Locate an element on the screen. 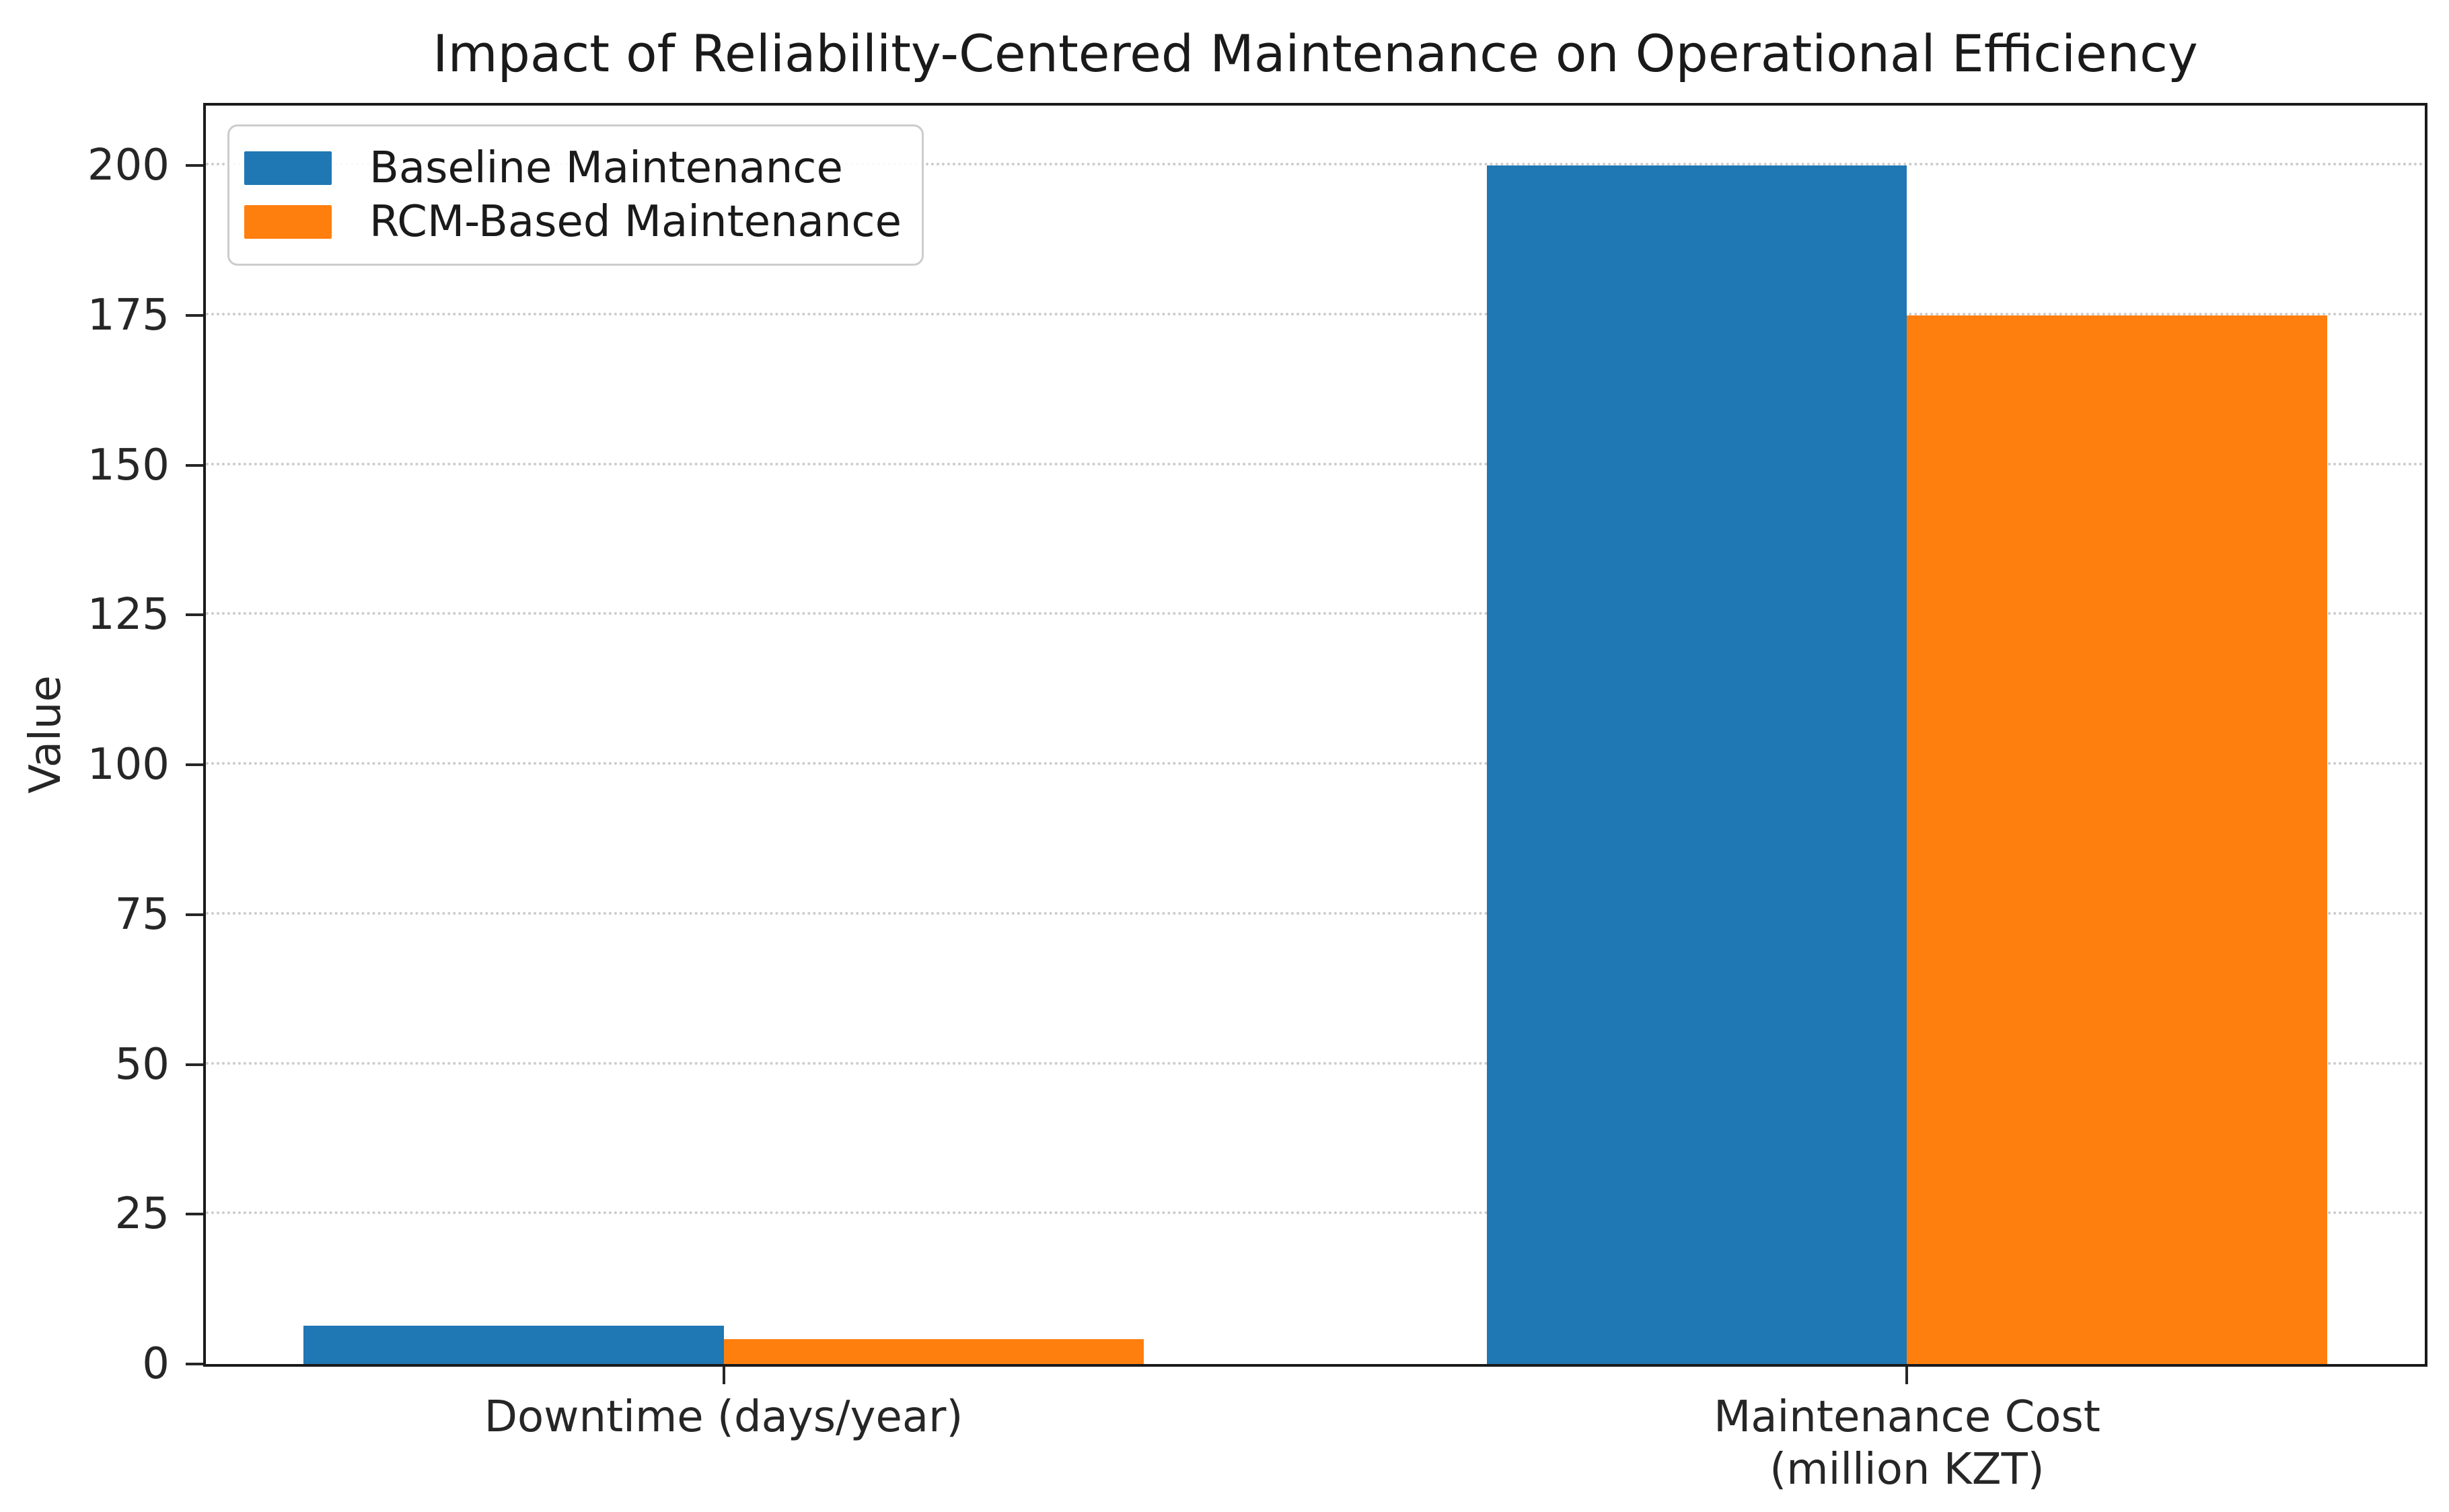 The width and height of the screenshot is (2449, 1512). gridline-y75 is located at coordinates (1315, 913).